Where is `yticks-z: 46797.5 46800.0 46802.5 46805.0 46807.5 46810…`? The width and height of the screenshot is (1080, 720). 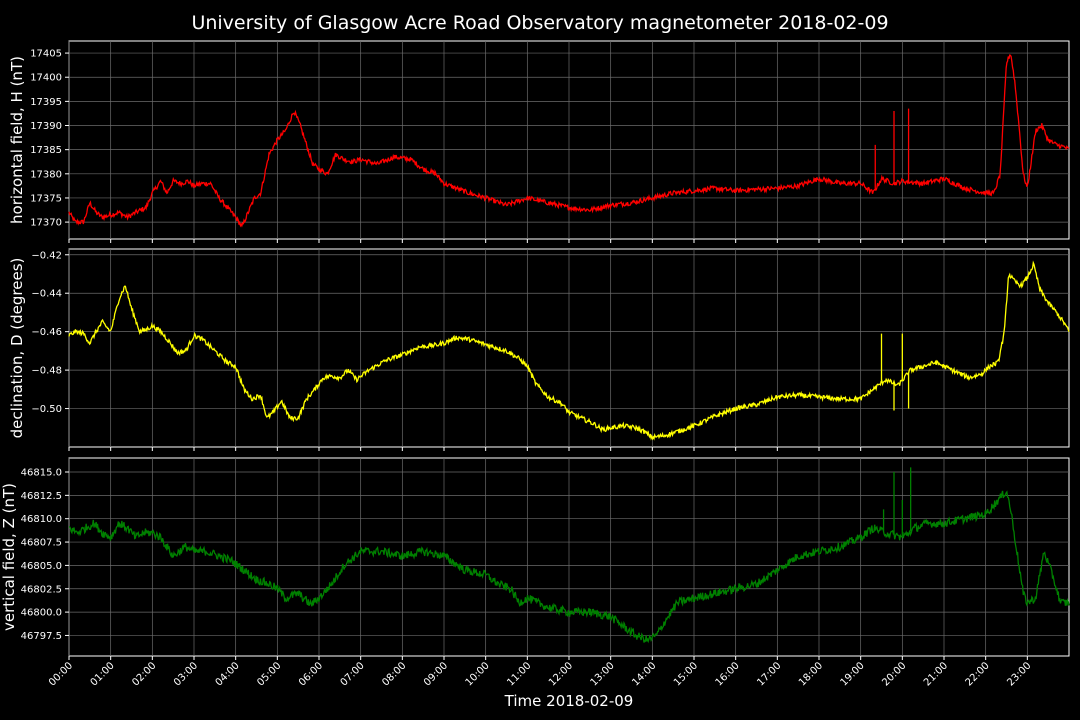
yticks-z: 46797.5 46800.0 46802.5 46805.0 46807.5 46810… is located at coordinates (45, 555).